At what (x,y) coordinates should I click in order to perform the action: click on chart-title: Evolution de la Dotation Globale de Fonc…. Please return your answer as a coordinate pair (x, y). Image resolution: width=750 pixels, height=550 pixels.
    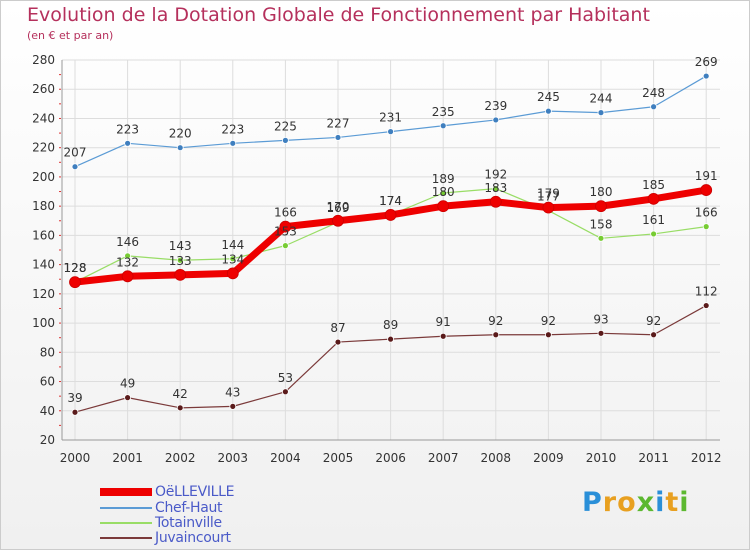
    Looking at the image, I should click on (338, 15).